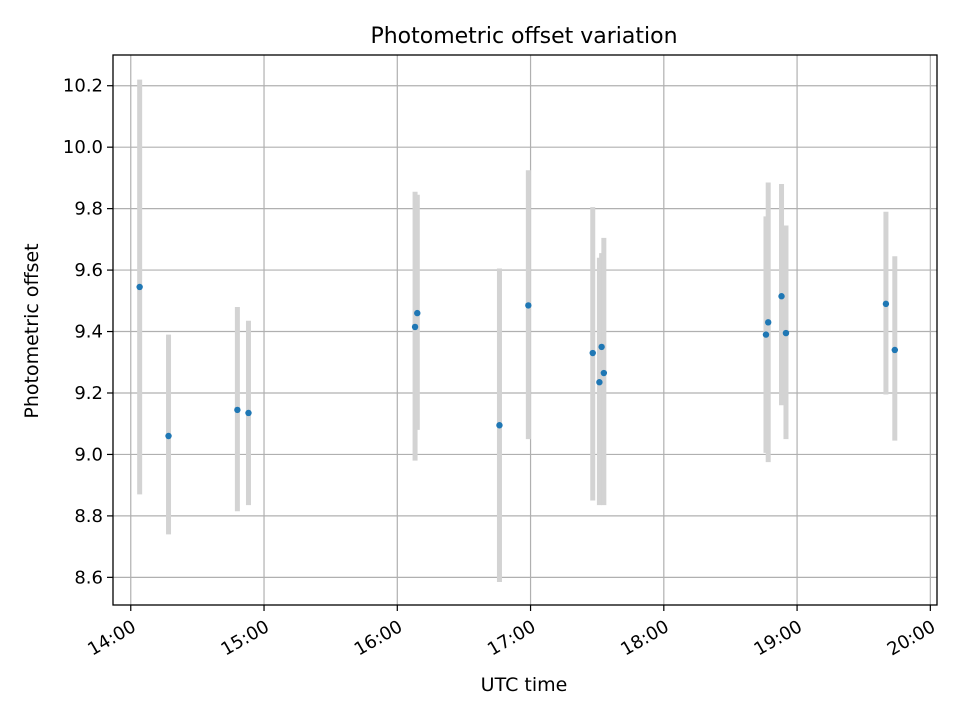  What do you see at coordinates (911, 638) in the screenshot?
I see `x-tick-label: 20:00` at bounding box center [911, 638].